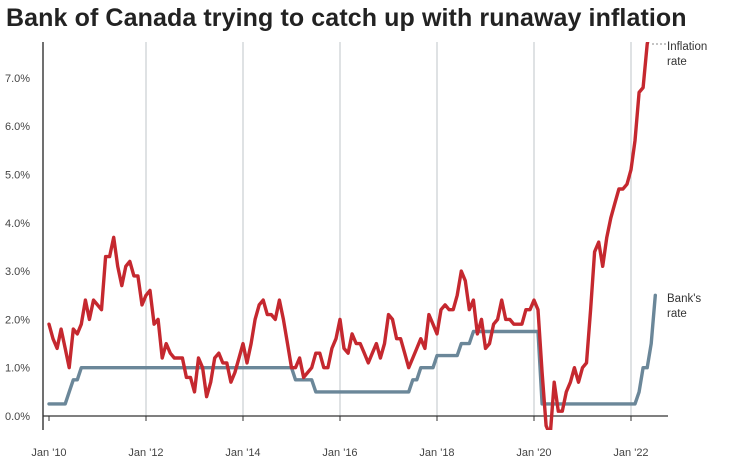 This screenshot has width=747, height=468. I want to click on x-tick-label: Jan '16, so click(339, 453).